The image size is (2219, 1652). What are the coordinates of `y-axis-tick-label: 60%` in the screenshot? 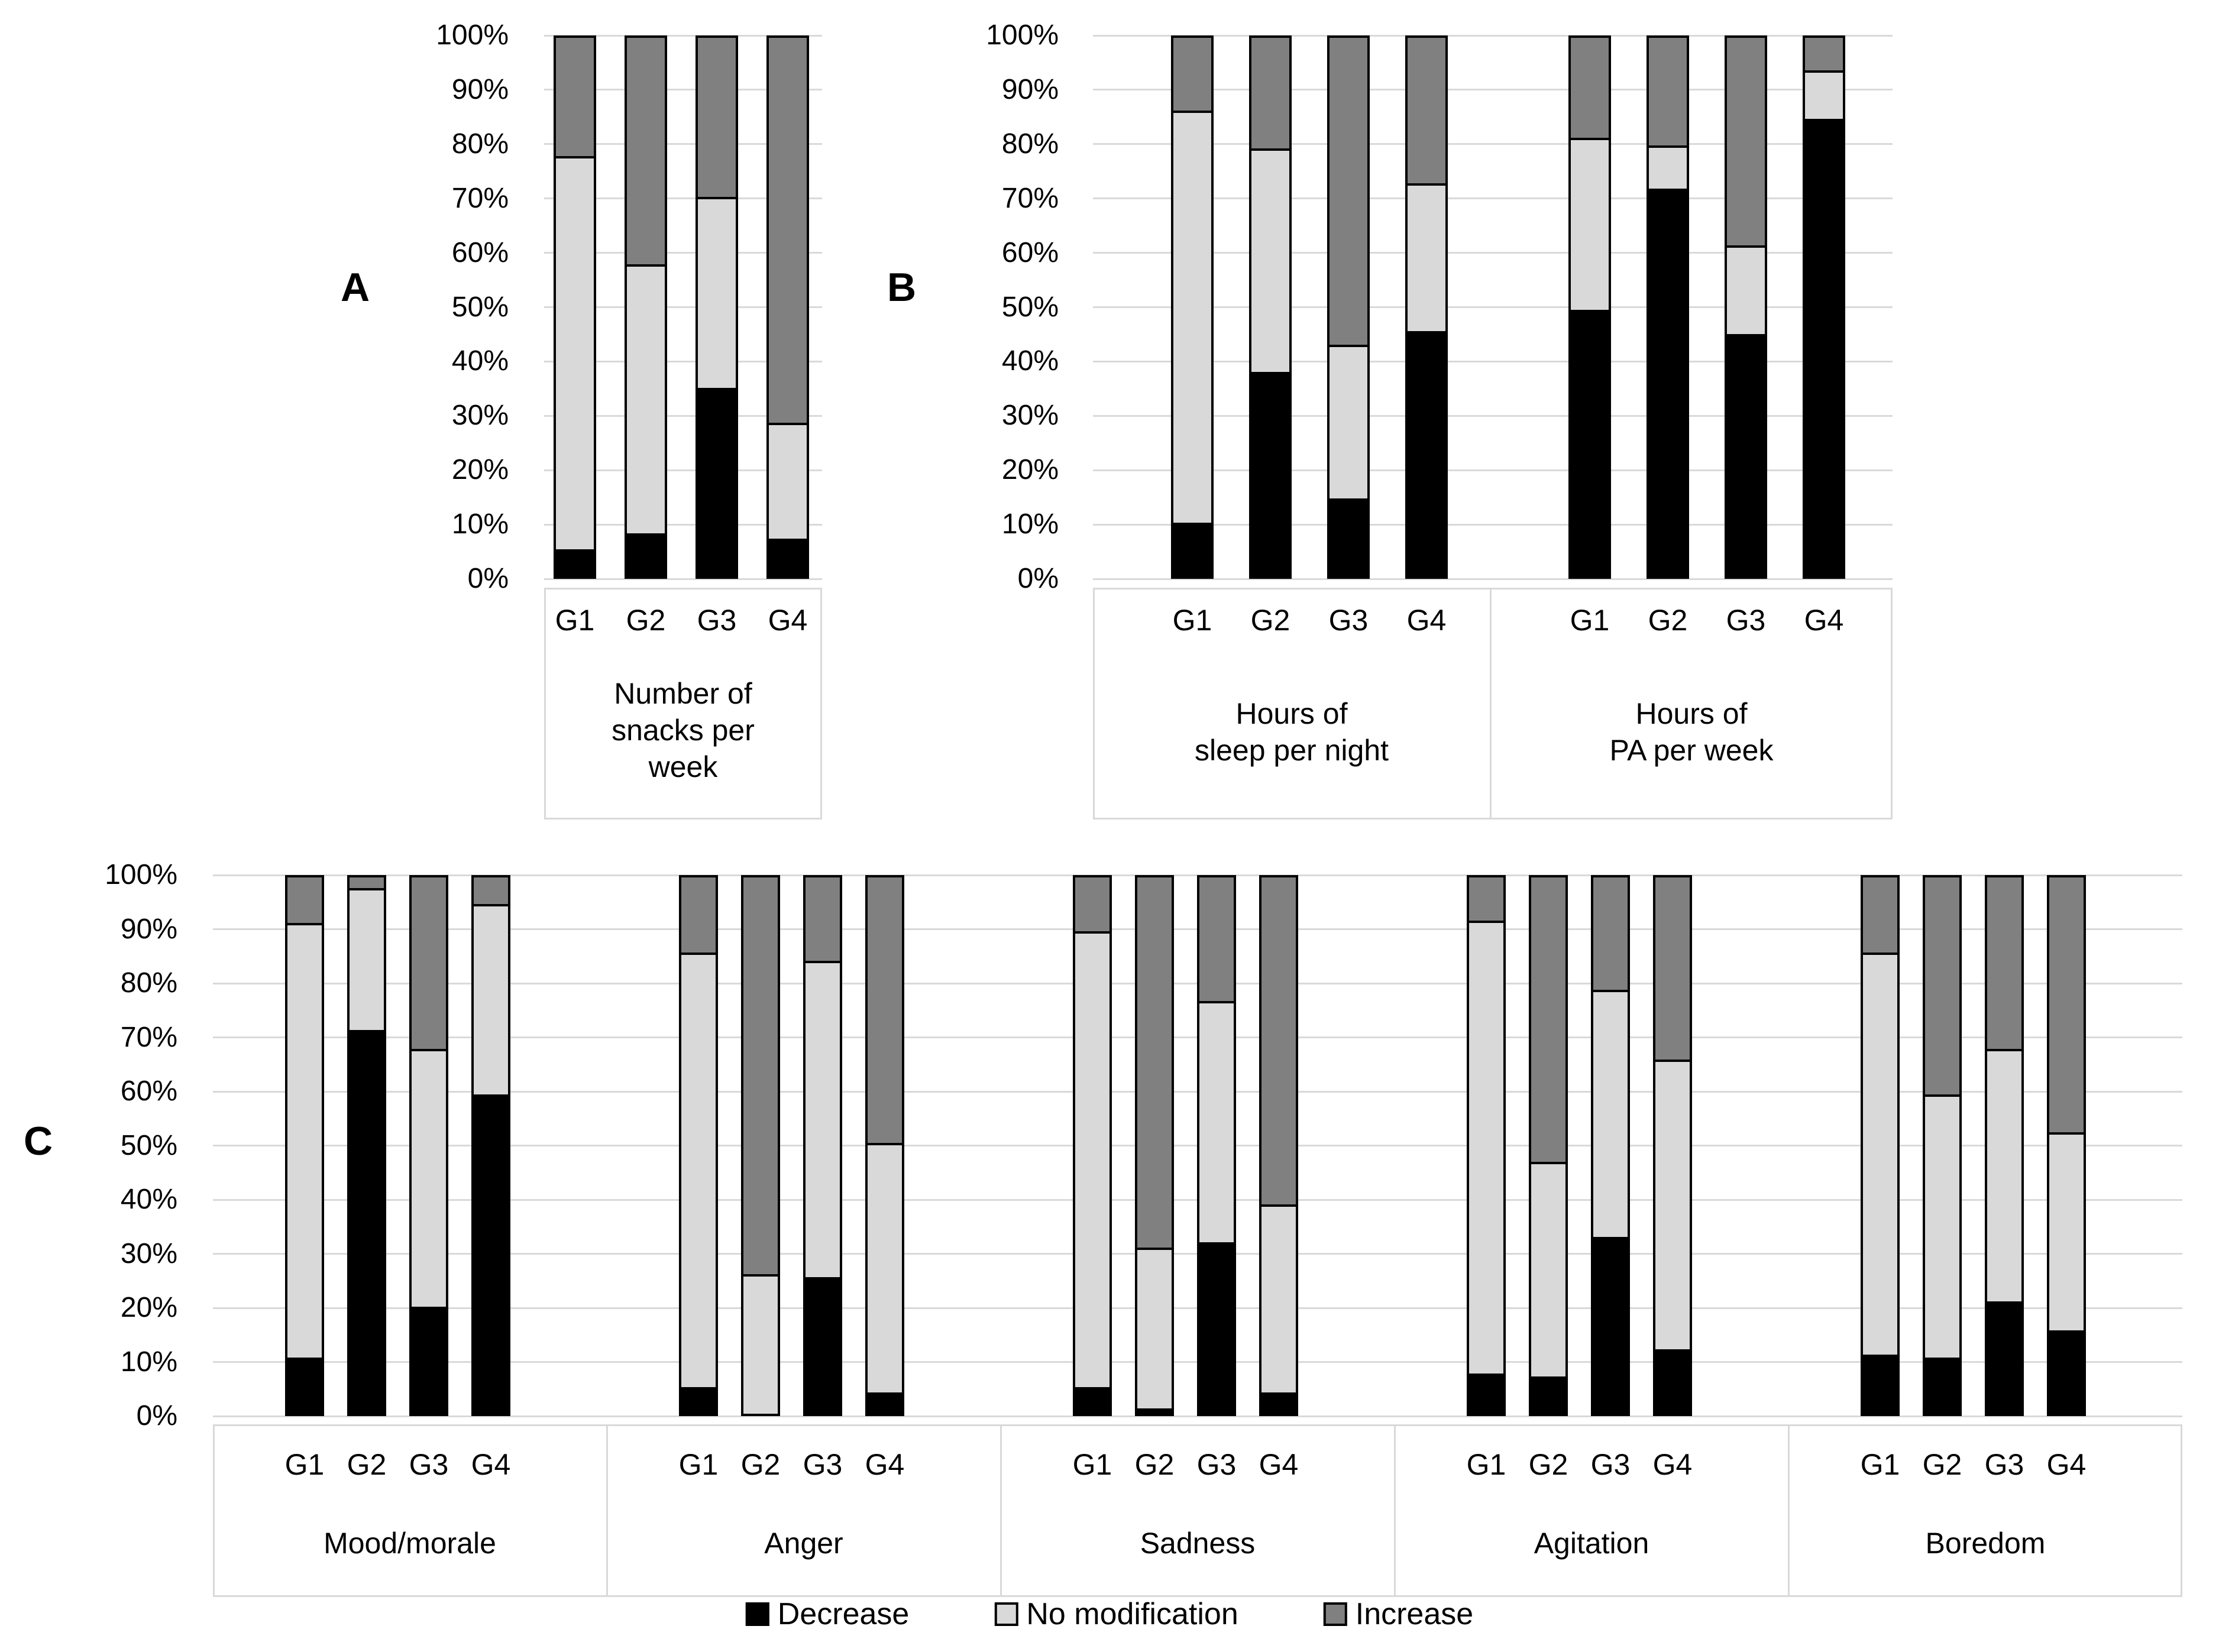 It's located at (480, 252).